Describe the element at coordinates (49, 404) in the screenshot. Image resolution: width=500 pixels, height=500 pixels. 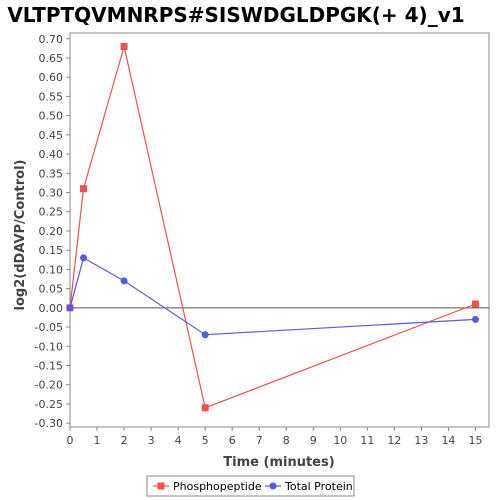
I see `y-tick-label: -0.25` at that location.